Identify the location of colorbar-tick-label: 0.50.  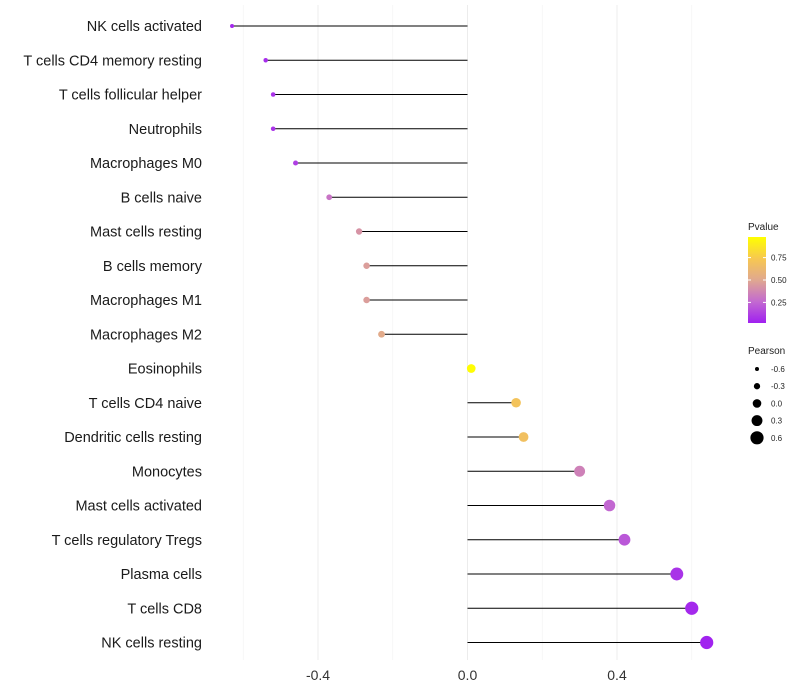
(779, 280).